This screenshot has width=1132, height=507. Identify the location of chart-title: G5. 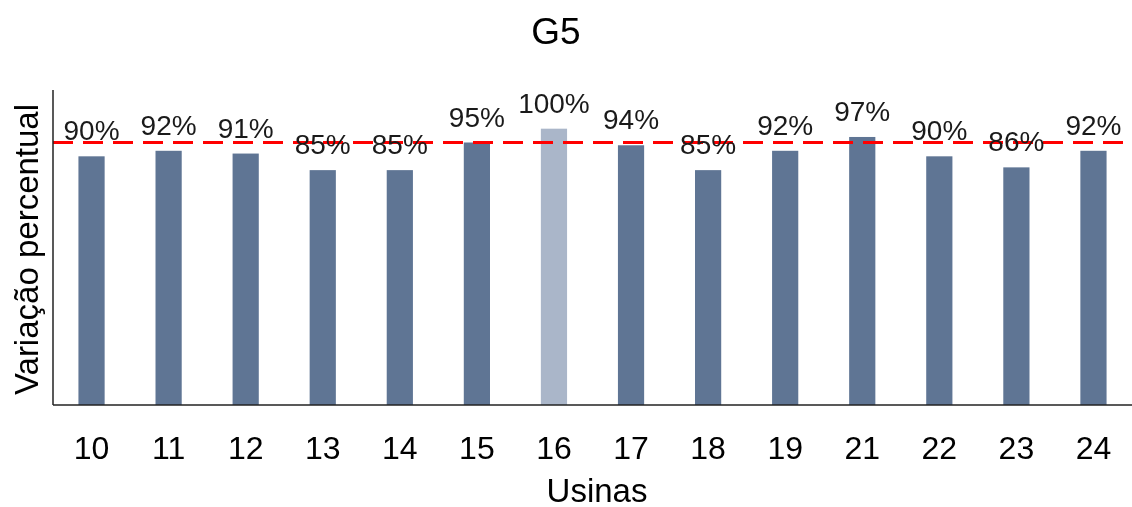
(556, 31).